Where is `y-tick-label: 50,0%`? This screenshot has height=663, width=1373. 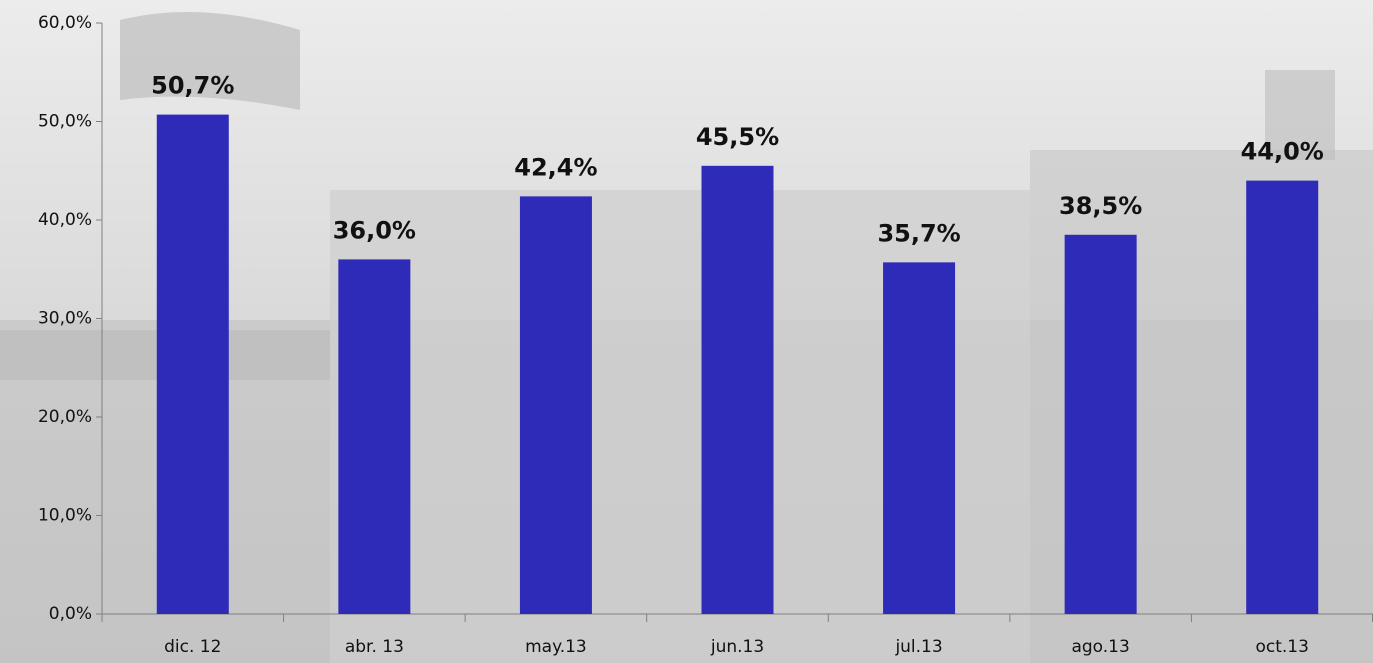
y-tick-label: 50,0% is located at coordinates (65, 122).